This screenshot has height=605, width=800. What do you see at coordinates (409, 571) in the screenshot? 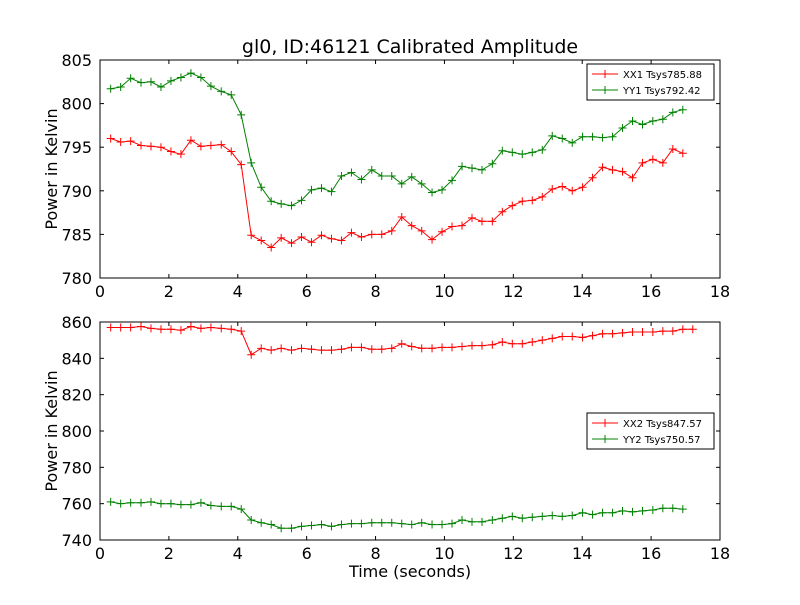
I see `x-axis-label: Time (seconds)` at bounding box center [409, 571].